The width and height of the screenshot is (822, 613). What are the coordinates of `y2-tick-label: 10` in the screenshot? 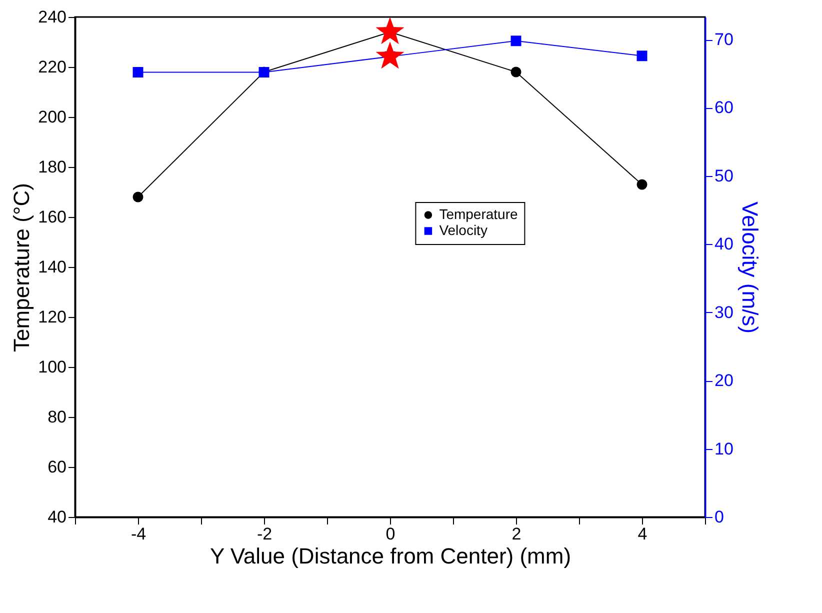 It's located at (724, 448).